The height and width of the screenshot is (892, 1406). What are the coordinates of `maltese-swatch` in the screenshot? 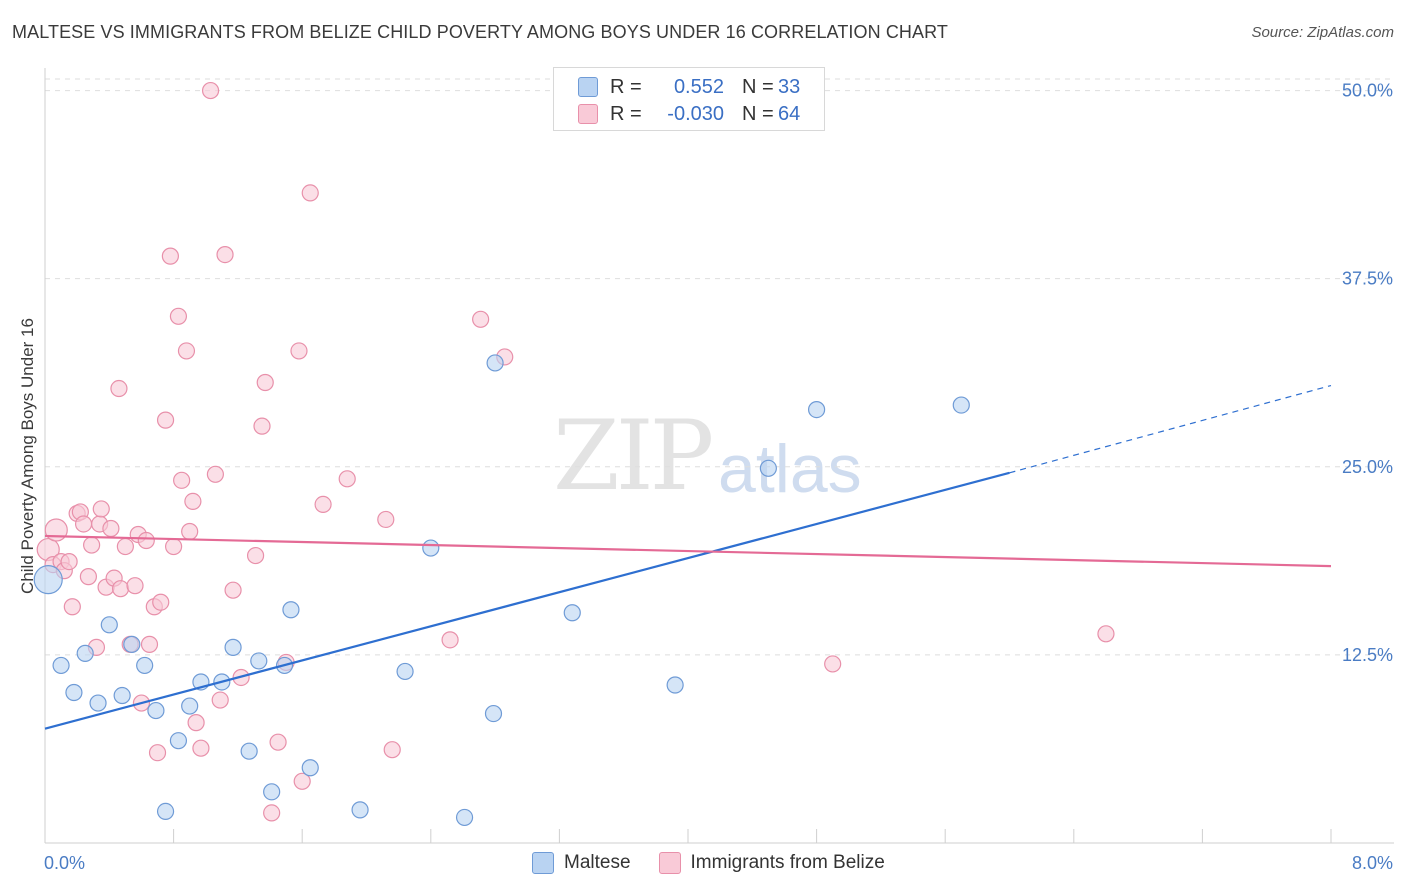 It's located at (588, 87).